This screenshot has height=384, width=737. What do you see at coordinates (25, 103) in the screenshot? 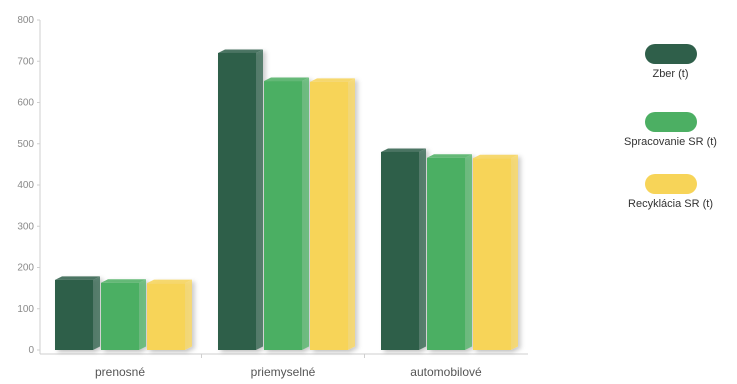
I see `y-tick-label: 600` at bounding box center [25, 103].